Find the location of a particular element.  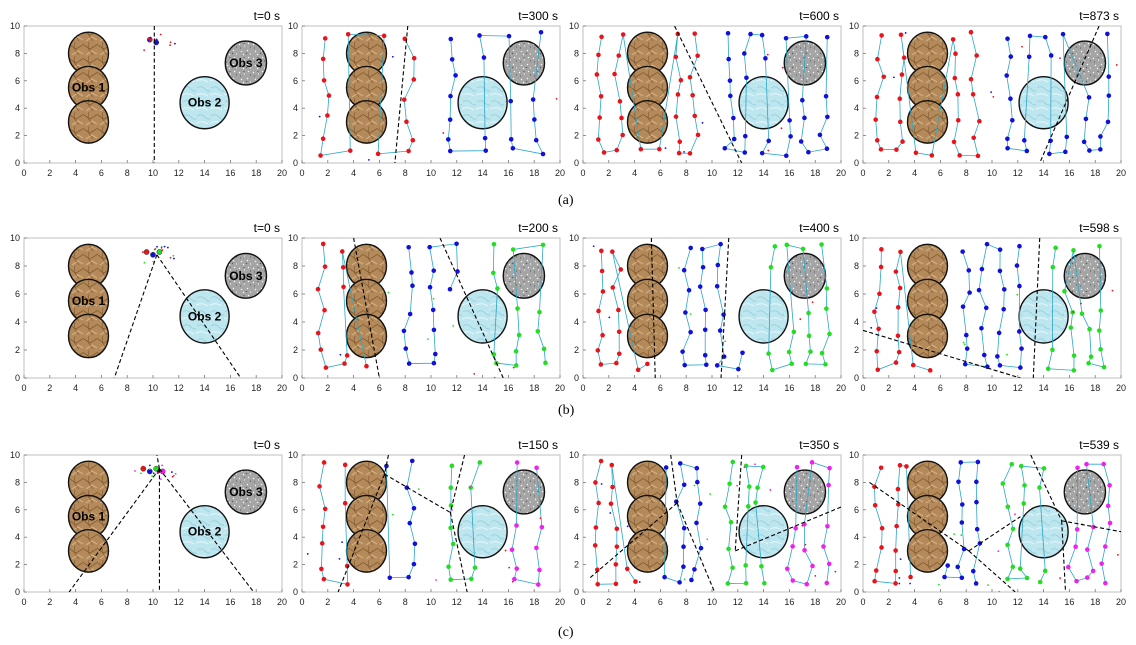

panel-0-3: 0 2 4 6 8 10 12 14 16 18 20 0 2 4 6 8 10 t=873 s is located at coordinates (987, 93).